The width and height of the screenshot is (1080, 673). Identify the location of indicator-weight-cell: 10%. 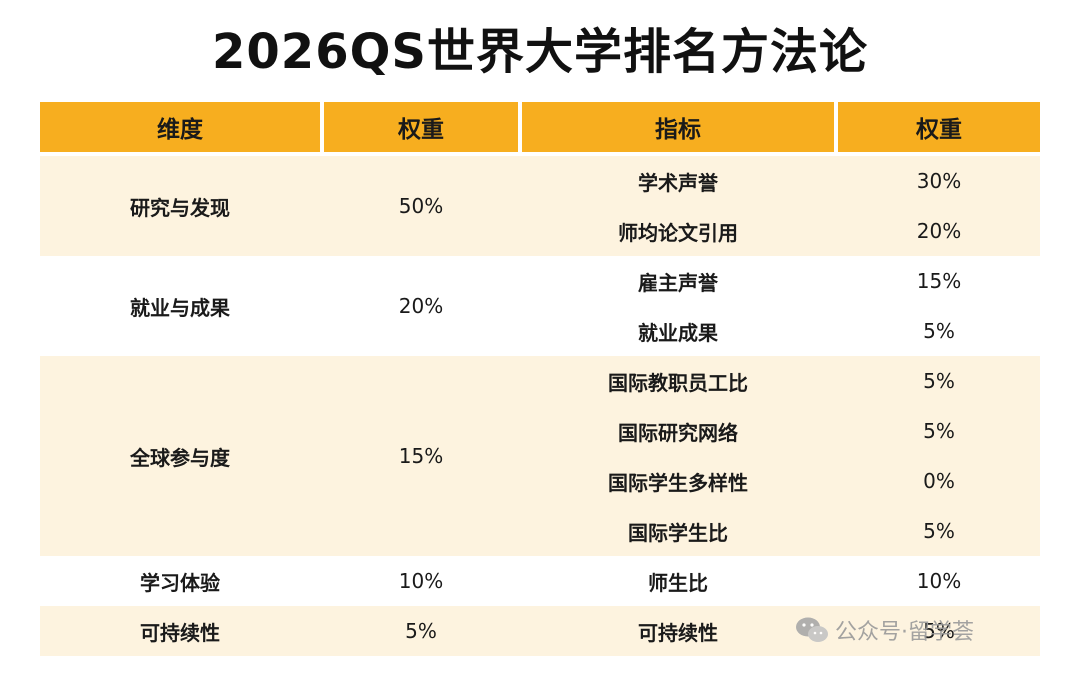
(939, 581).